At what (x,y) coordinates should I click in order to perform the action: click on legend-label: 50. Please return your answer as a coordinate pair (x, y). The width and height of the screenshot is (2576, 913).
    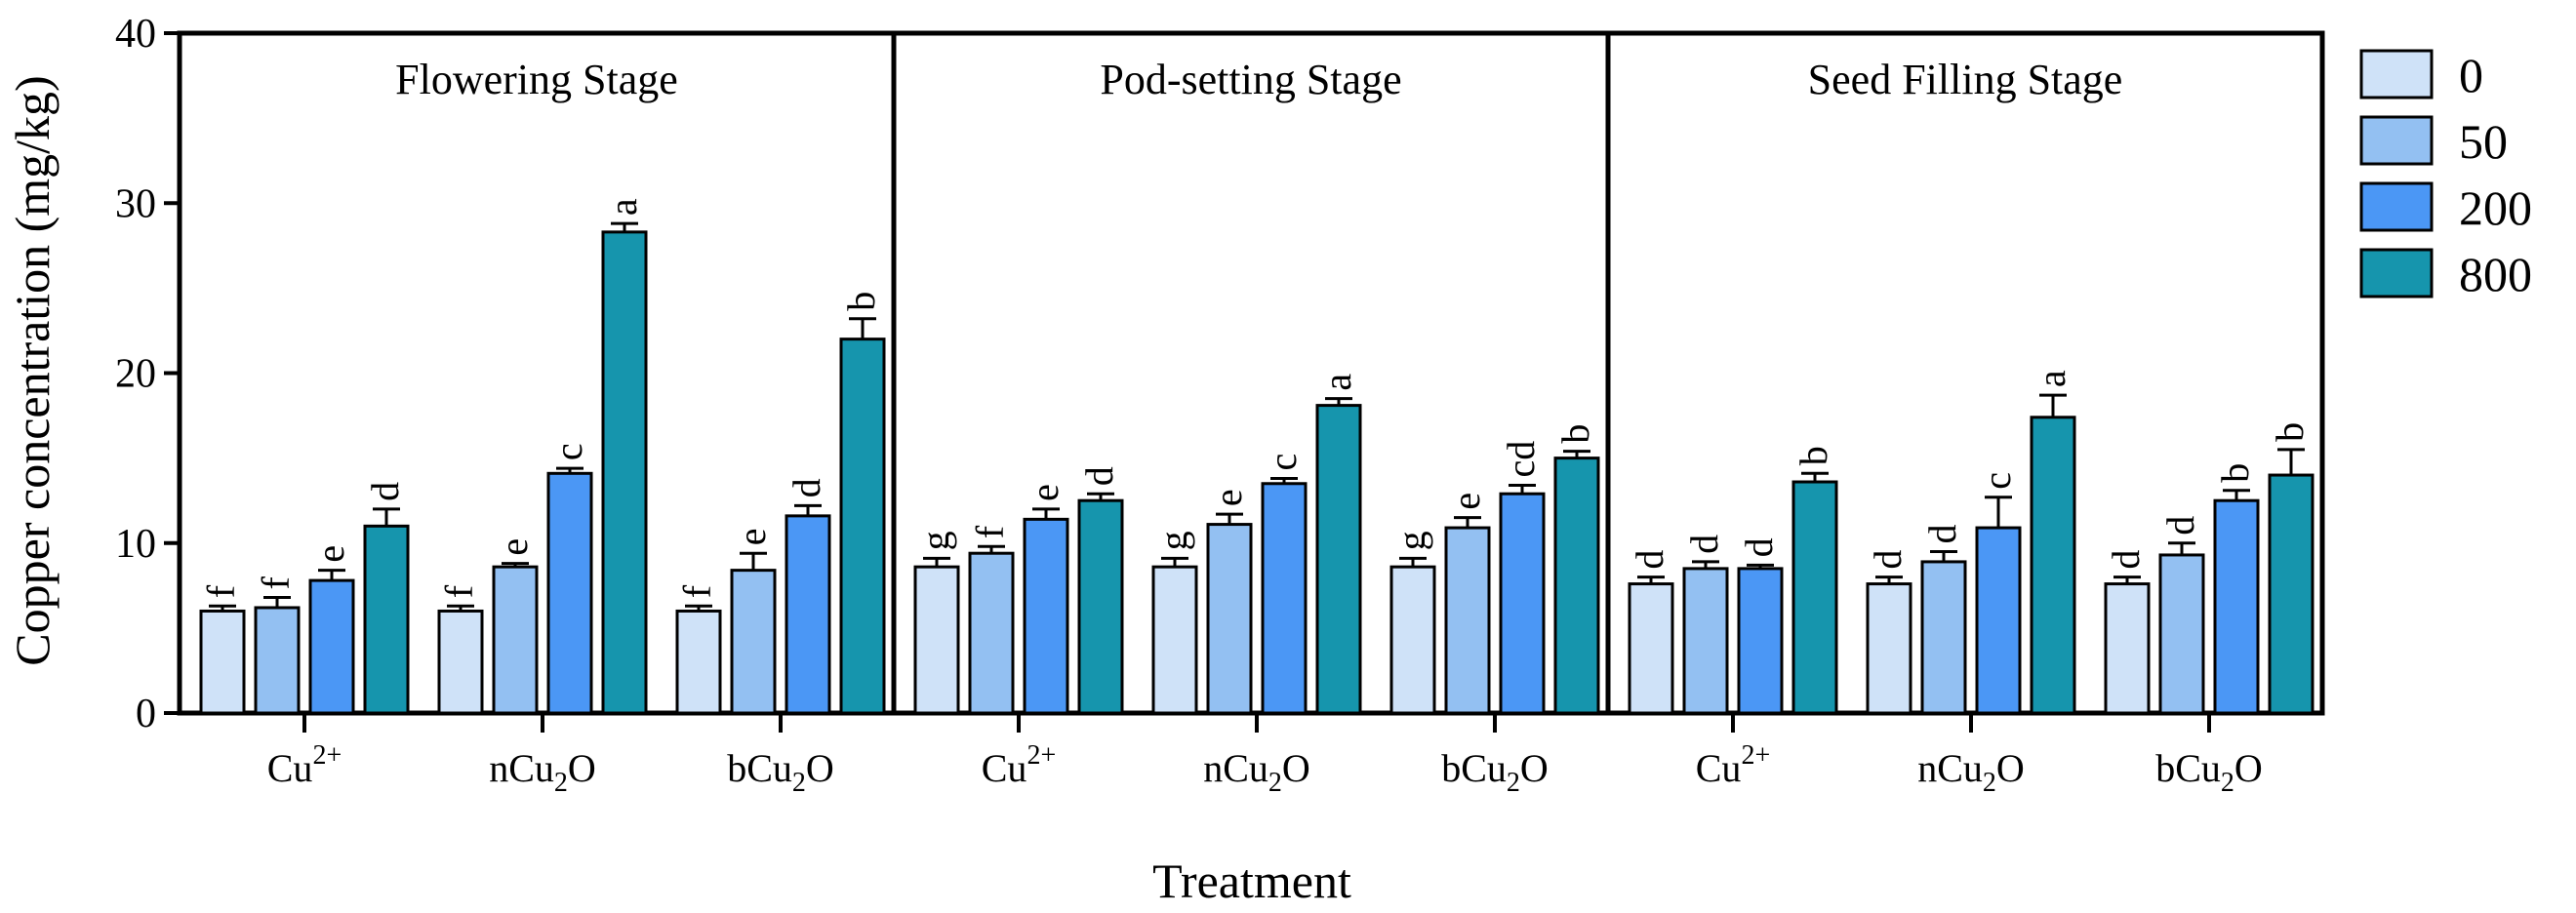
    Looking at the image, I should click on (2483, 141).